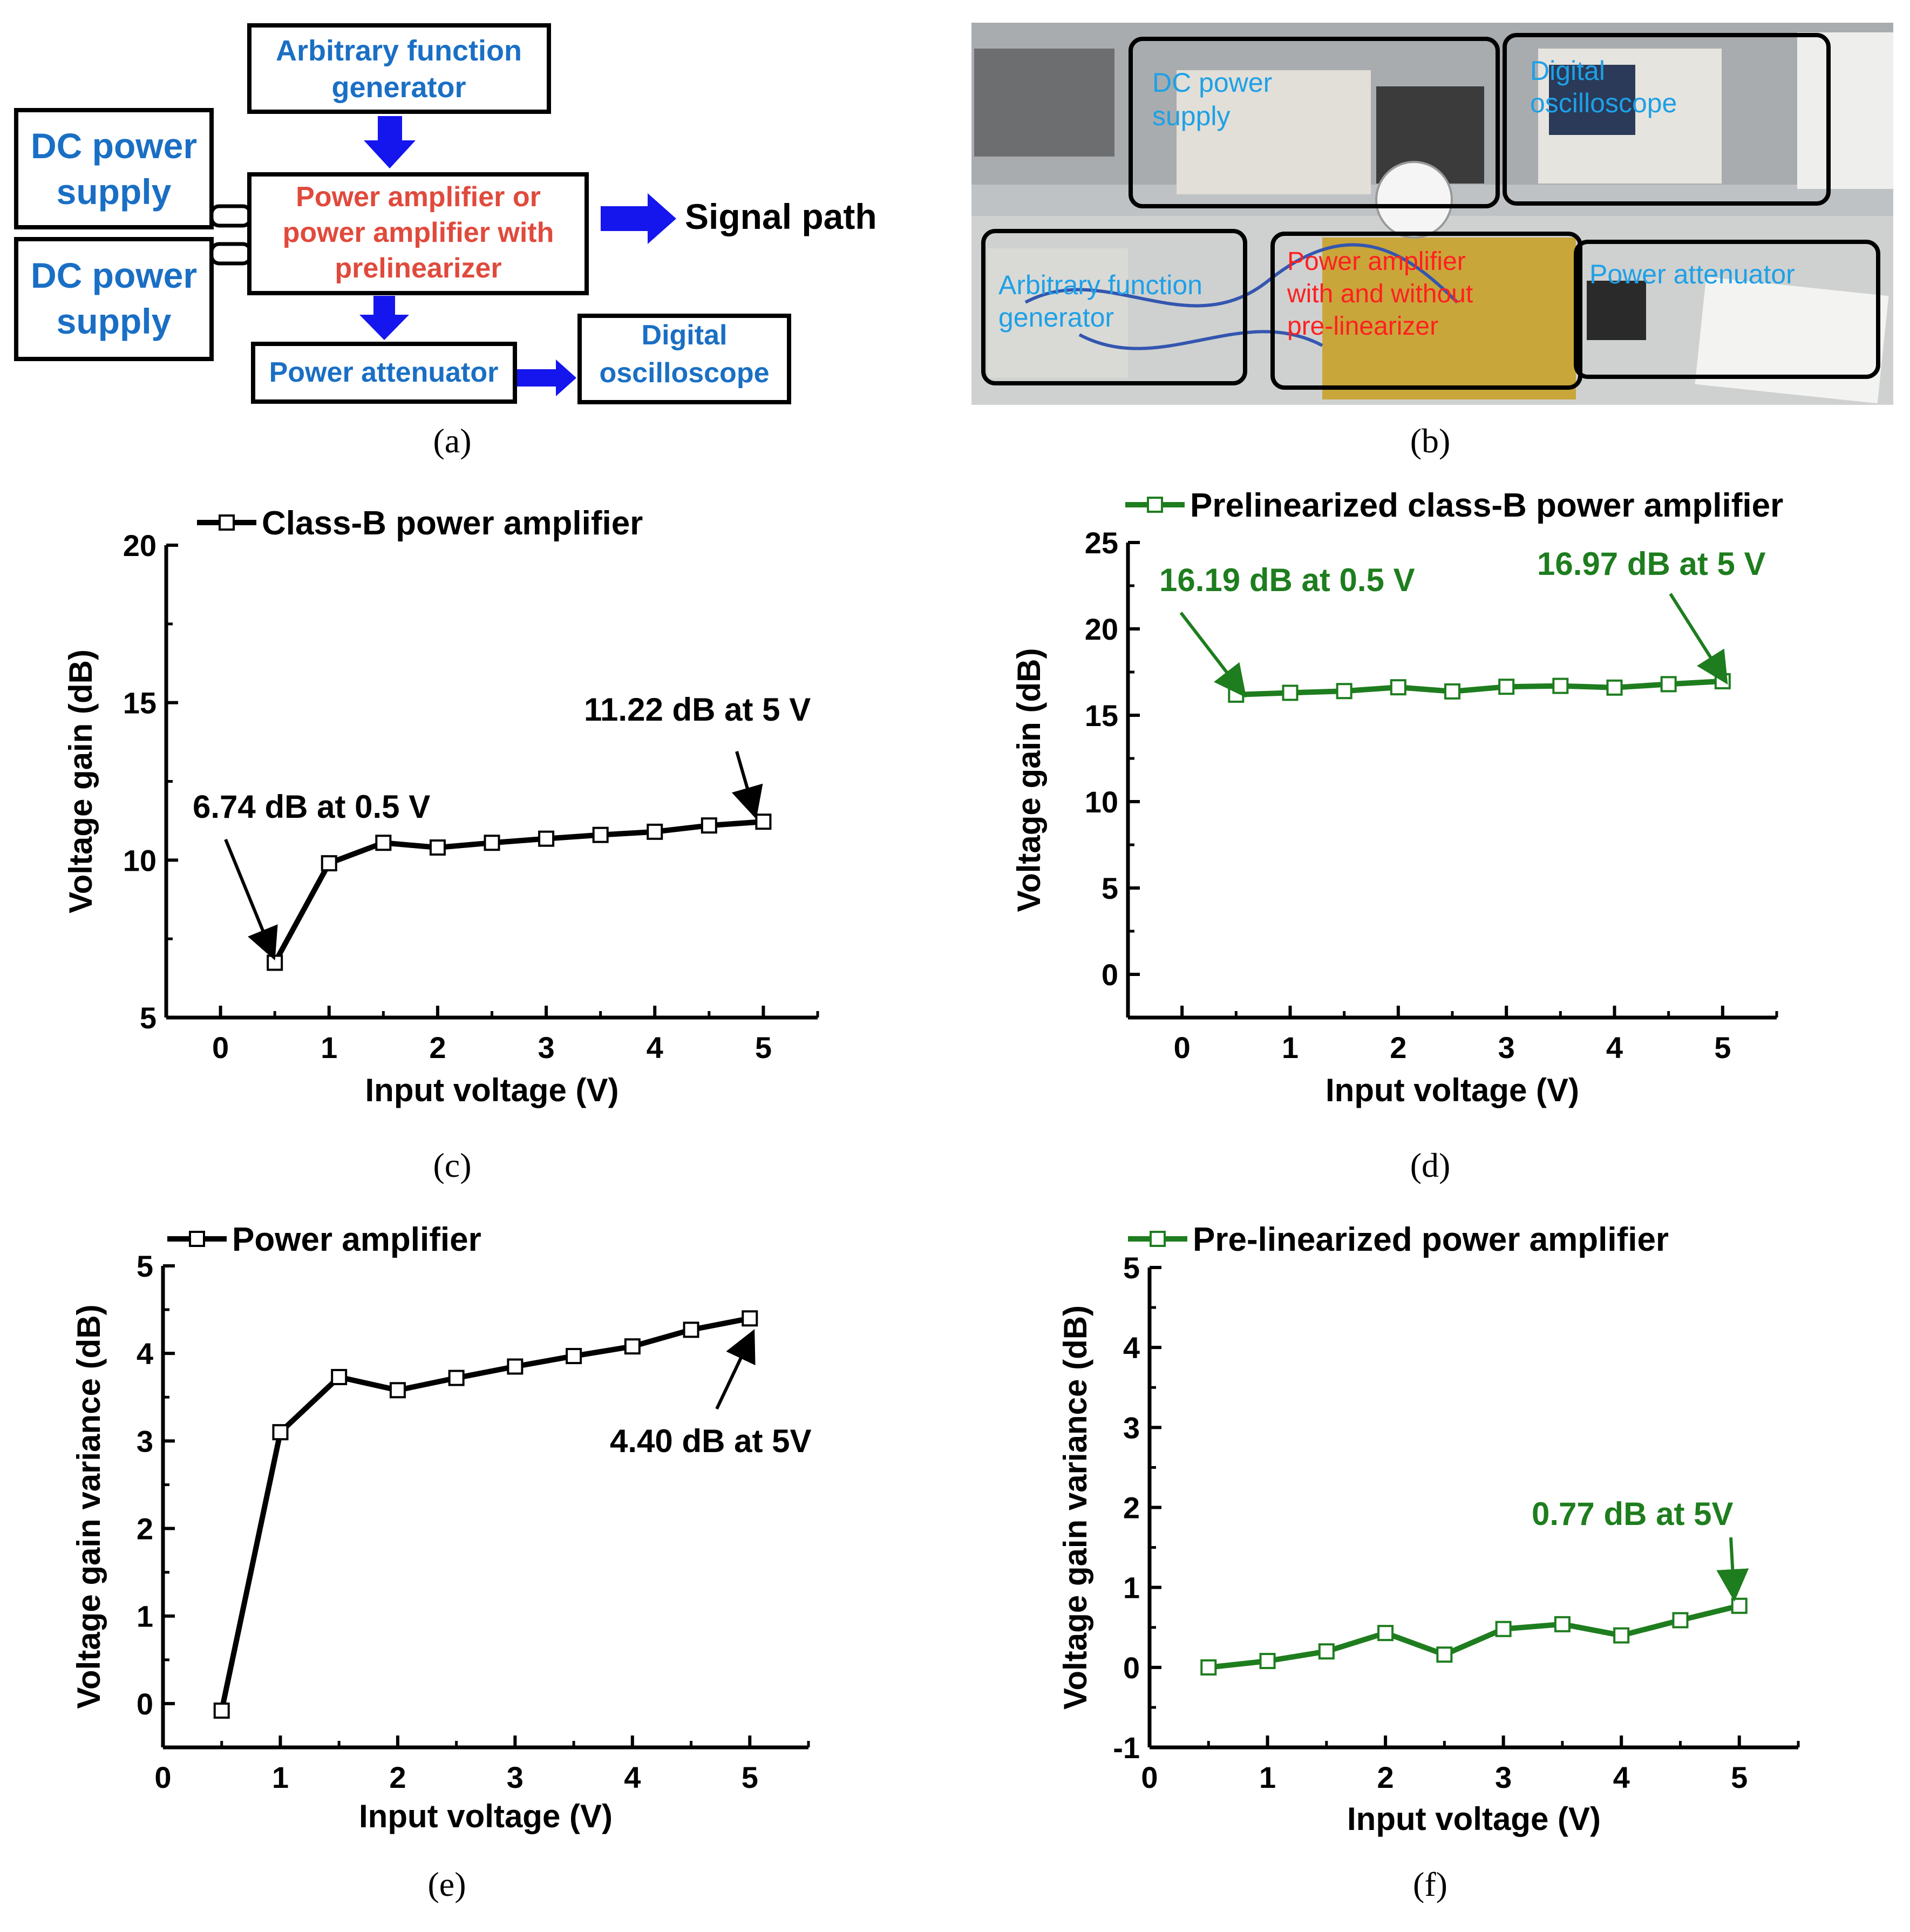  I want to click on panel-b-caption: (b), so click(1430, 441).